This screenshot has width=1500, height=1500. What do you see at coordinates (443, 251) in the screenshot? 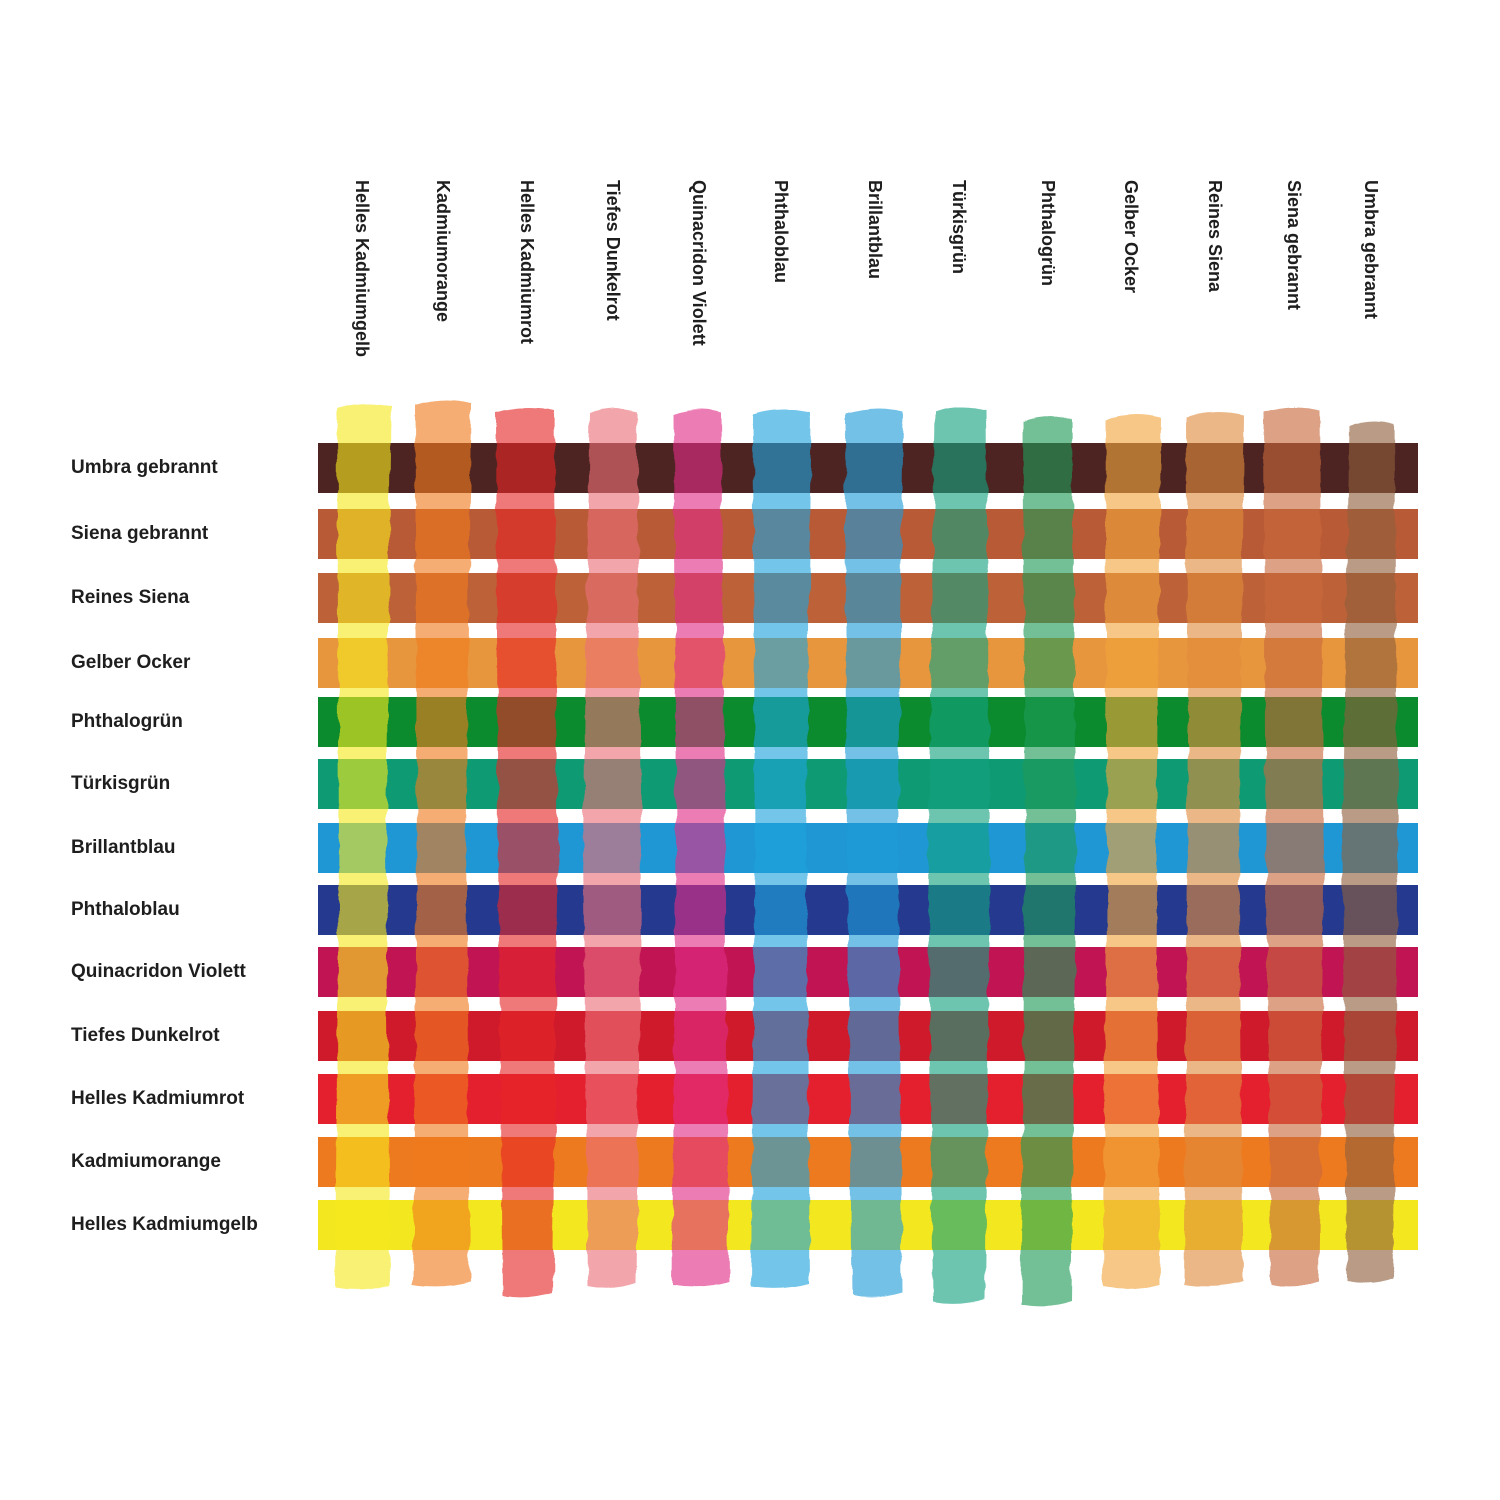
I see `column-label: Kadmiumorange` at bounding box center [443, 251].